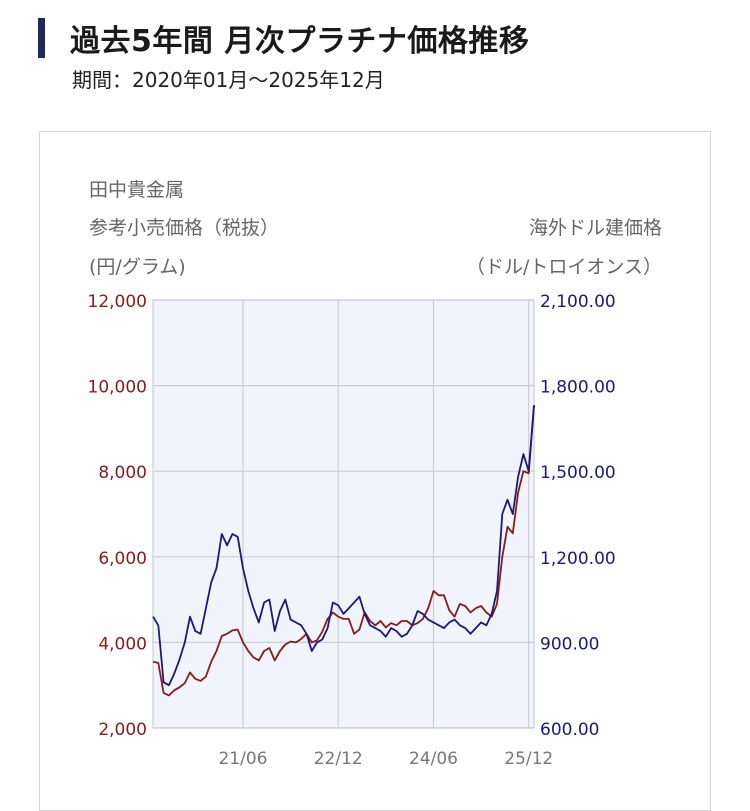 This screenshot has width=750, height=811. What do you see at coordinates (122, 473) in the screenshot?
I see `left-y-tick-label: 8,000` at bounding box center [122, 473].